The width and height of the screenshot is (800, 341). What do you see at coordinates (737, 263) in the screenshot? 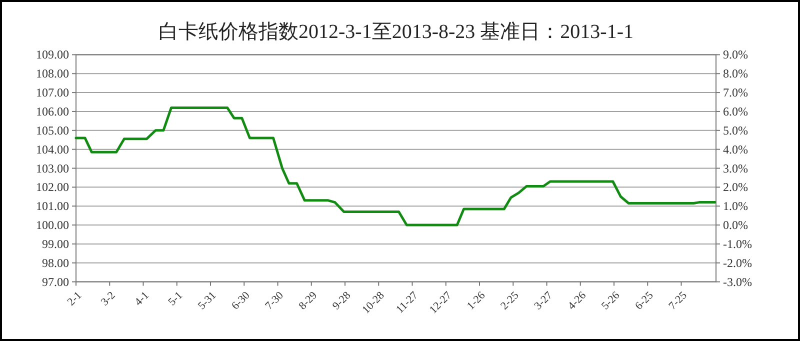
I see `y2-tick-label: -2.0%` at bounding box center [737, 263].